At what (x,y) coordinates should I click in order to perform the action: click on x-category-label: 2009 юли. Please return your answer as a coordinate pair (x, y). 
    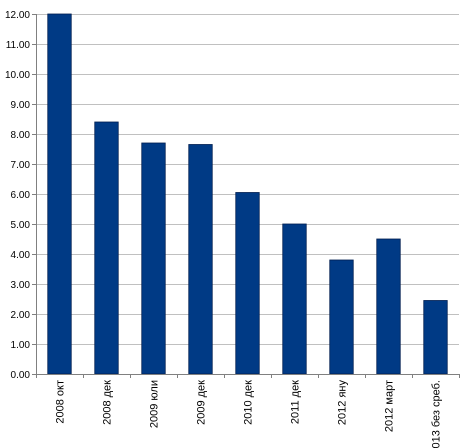
    Looking at the image, I should click on (155, 404).